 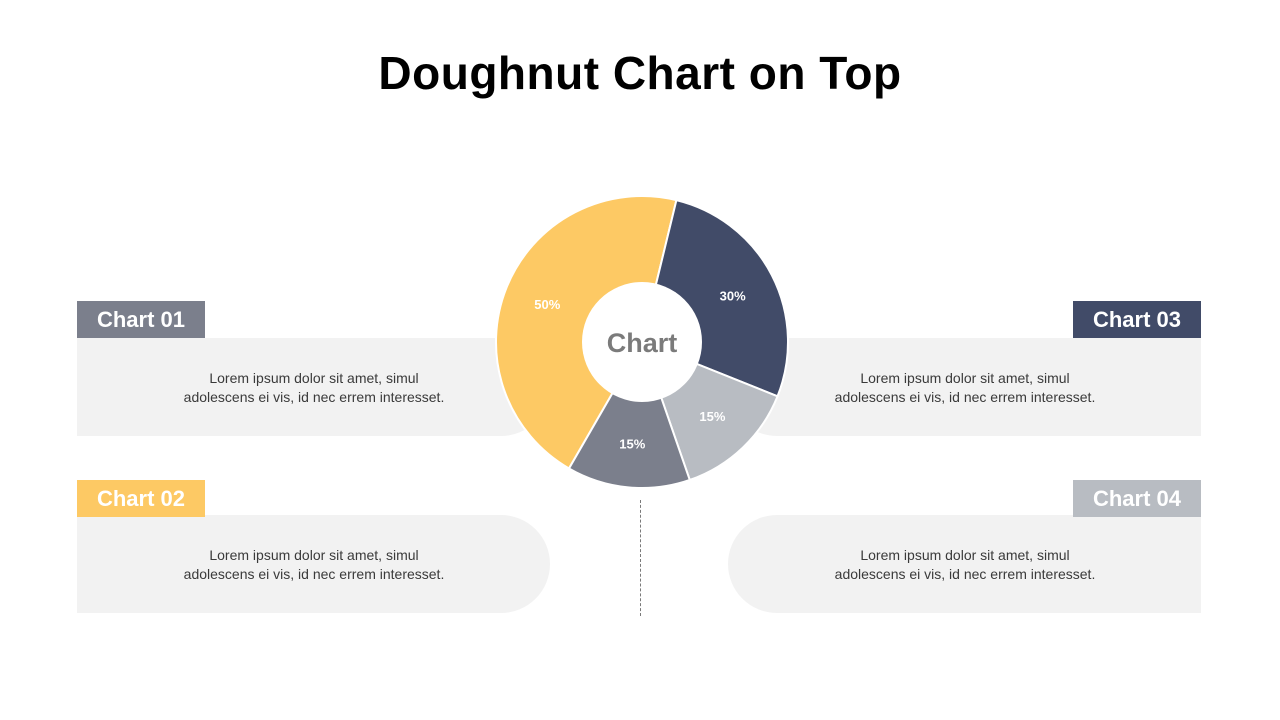 What do you see at coordinates (640, 558) in the screenshot?
I see `dashed-divider` at bounding box center [640, 558].